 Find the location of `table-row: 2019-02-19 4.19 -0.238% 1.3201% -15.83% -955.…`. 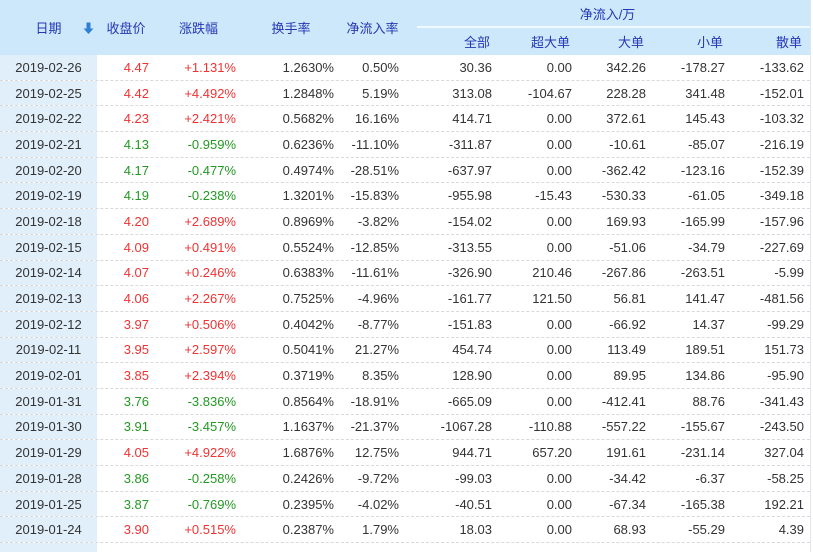

table-row: 2019-02-19 4.19 -0.238% 1.3201% -15.83% -955.… is located at coordinates (405, 196).